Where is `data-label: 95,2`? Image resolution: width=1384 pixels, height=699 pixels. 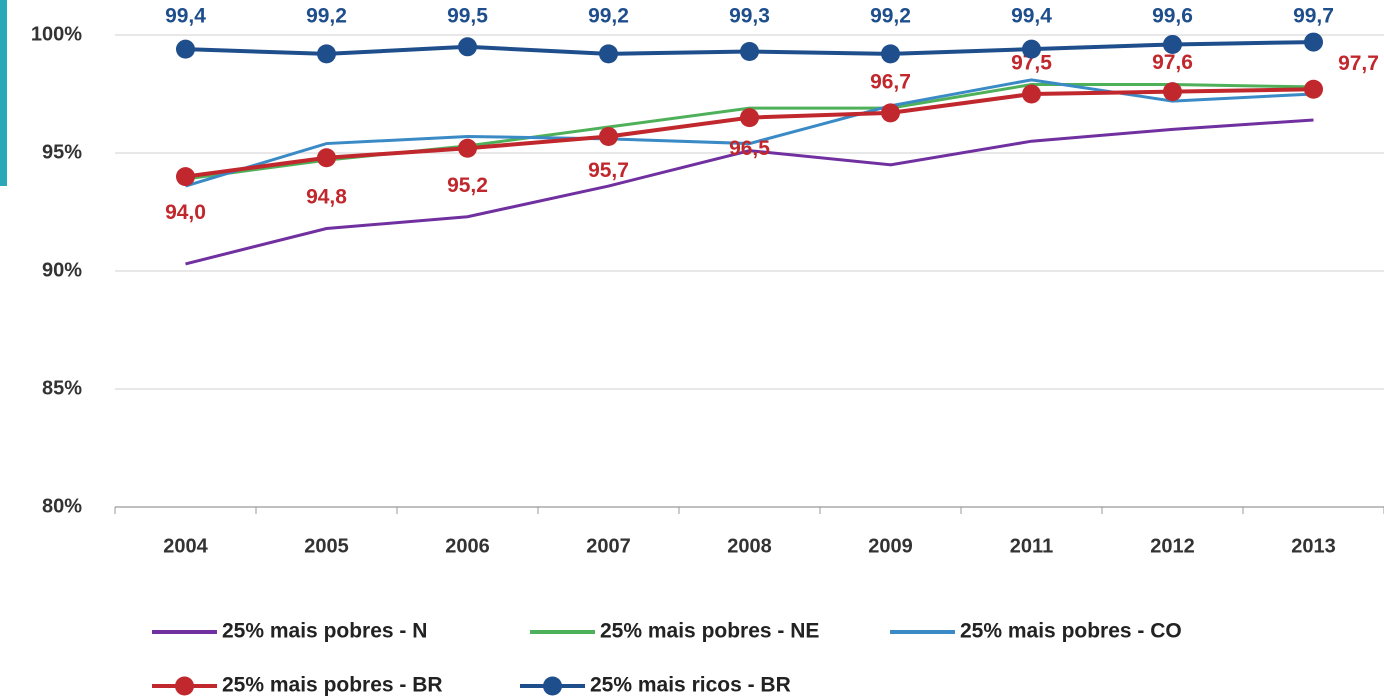
data-label: 95,2 is located at coordinates (467, 185).